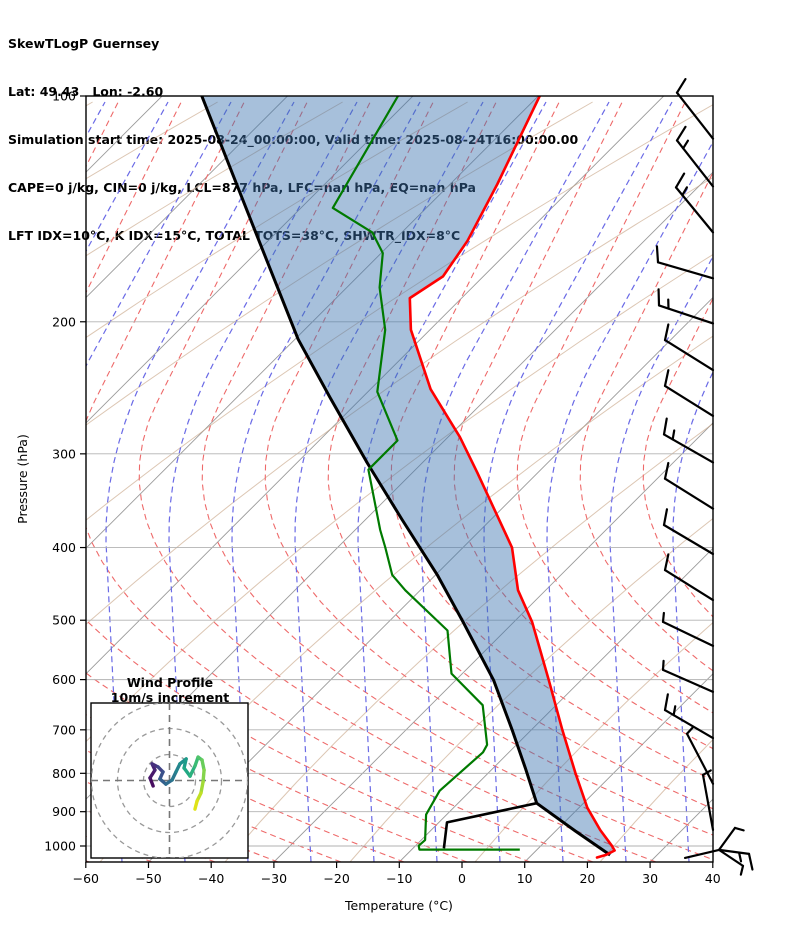 Image resolution: width=794 pixels, height=937 pixels. What do you see at coordinates (170, 697) in the screenshot?
I see `hodograph-subtitle: 10m/s increment` at bounding box center [170, 697].